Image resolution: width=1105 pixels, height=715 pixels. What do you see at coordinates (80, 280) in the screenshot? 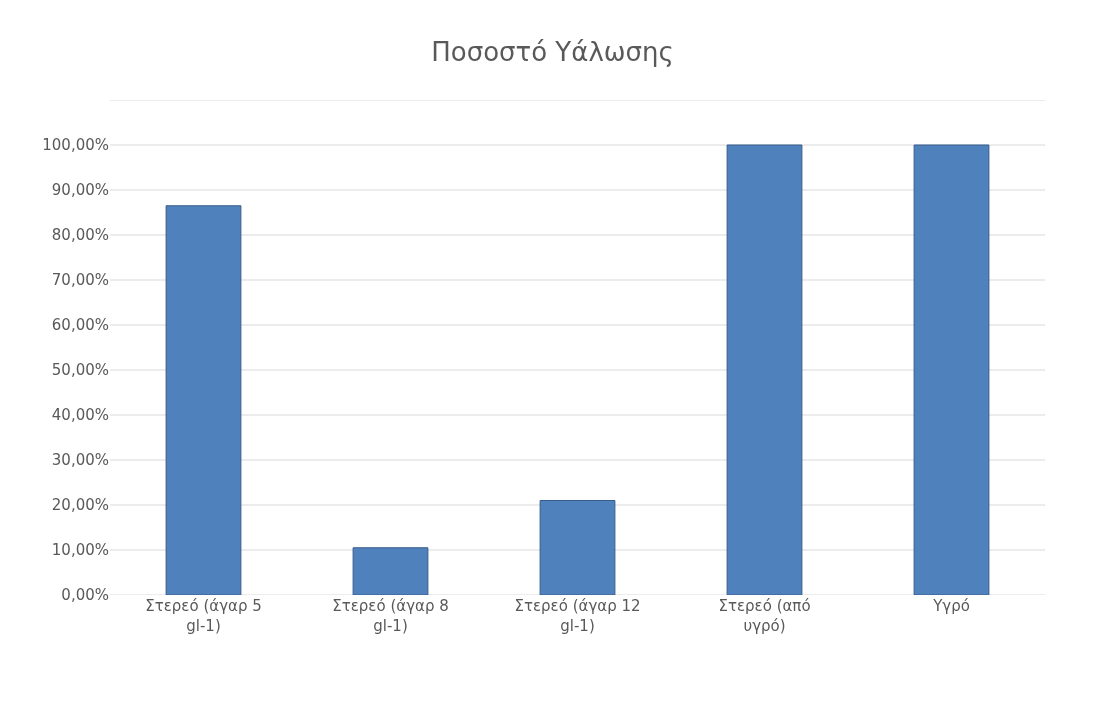
I see `y-tick-label: 70,00%` at bounding box center [80, 280].